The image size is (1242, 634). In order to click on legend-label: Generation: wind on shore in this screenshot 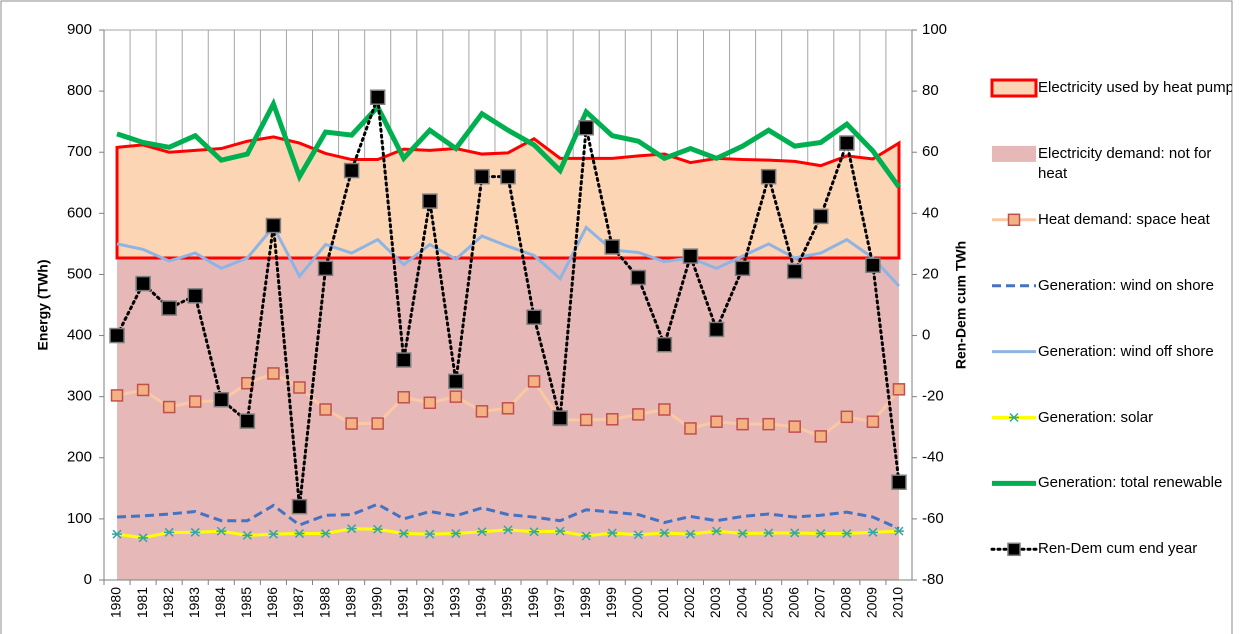, I will do `click(1126, 285)`.